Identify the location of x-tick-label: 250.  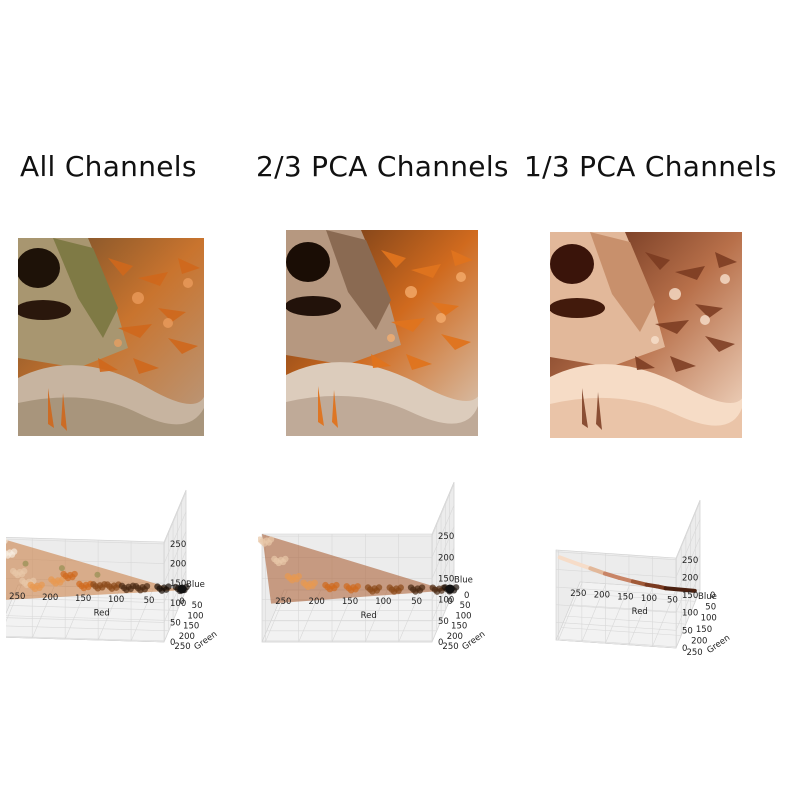
(17, 597).